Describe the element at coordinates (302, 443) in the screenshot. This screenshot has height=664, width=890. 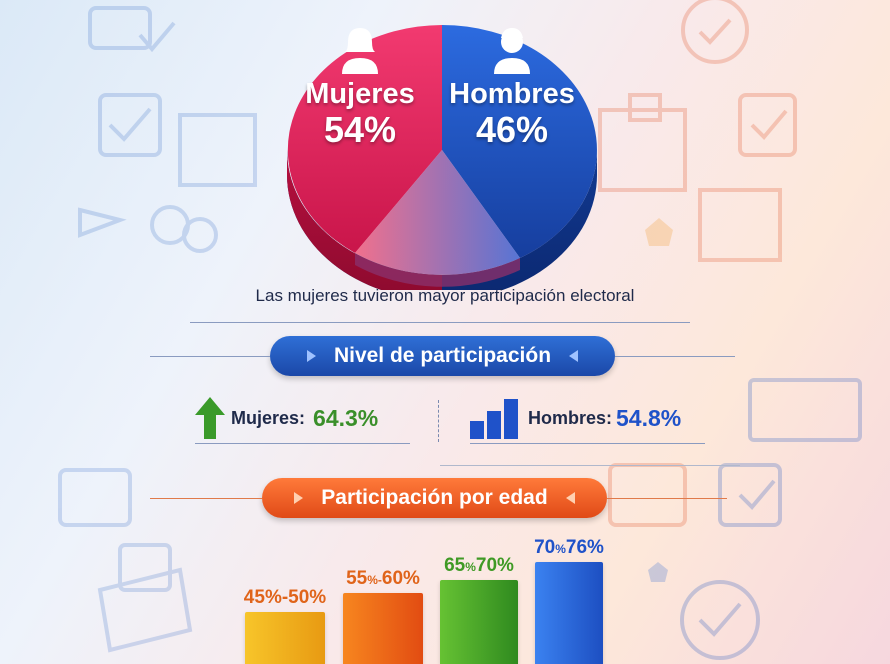
I see `divider-stat-women` at that location.